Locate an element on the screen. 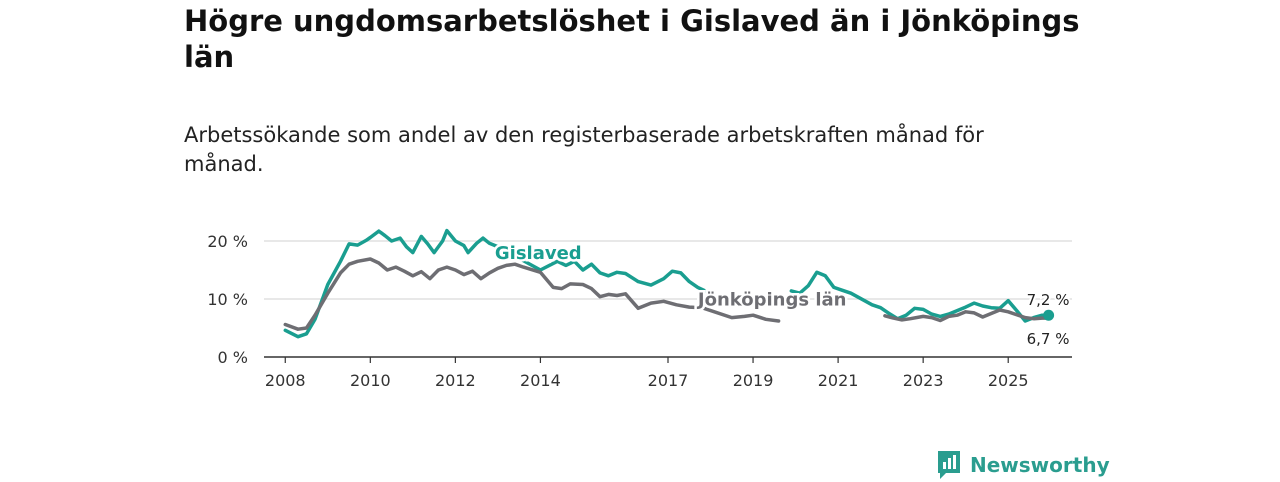 This screenshot has height=482, width=1280. end-value-label-jonkopings-lan: 6,7 % is located at coordinates (1048, 339).